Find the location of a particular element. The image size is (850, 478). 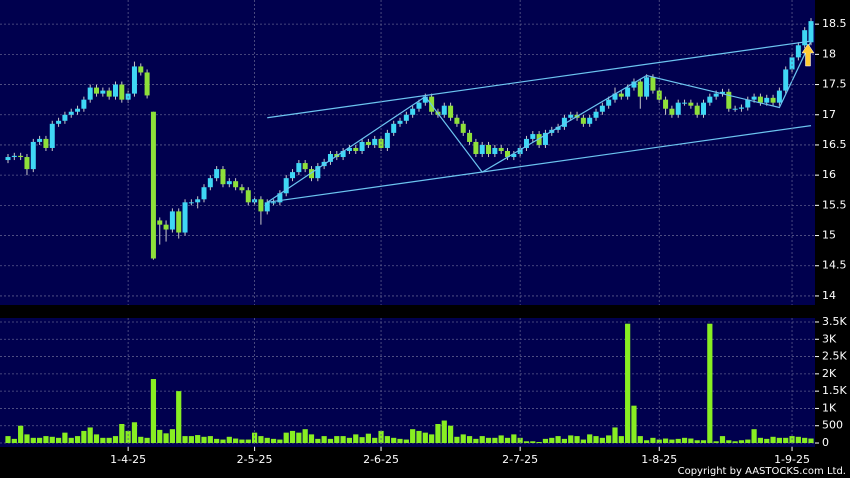

y-tick-label: 3.5K is located at coordinates (834, 321).